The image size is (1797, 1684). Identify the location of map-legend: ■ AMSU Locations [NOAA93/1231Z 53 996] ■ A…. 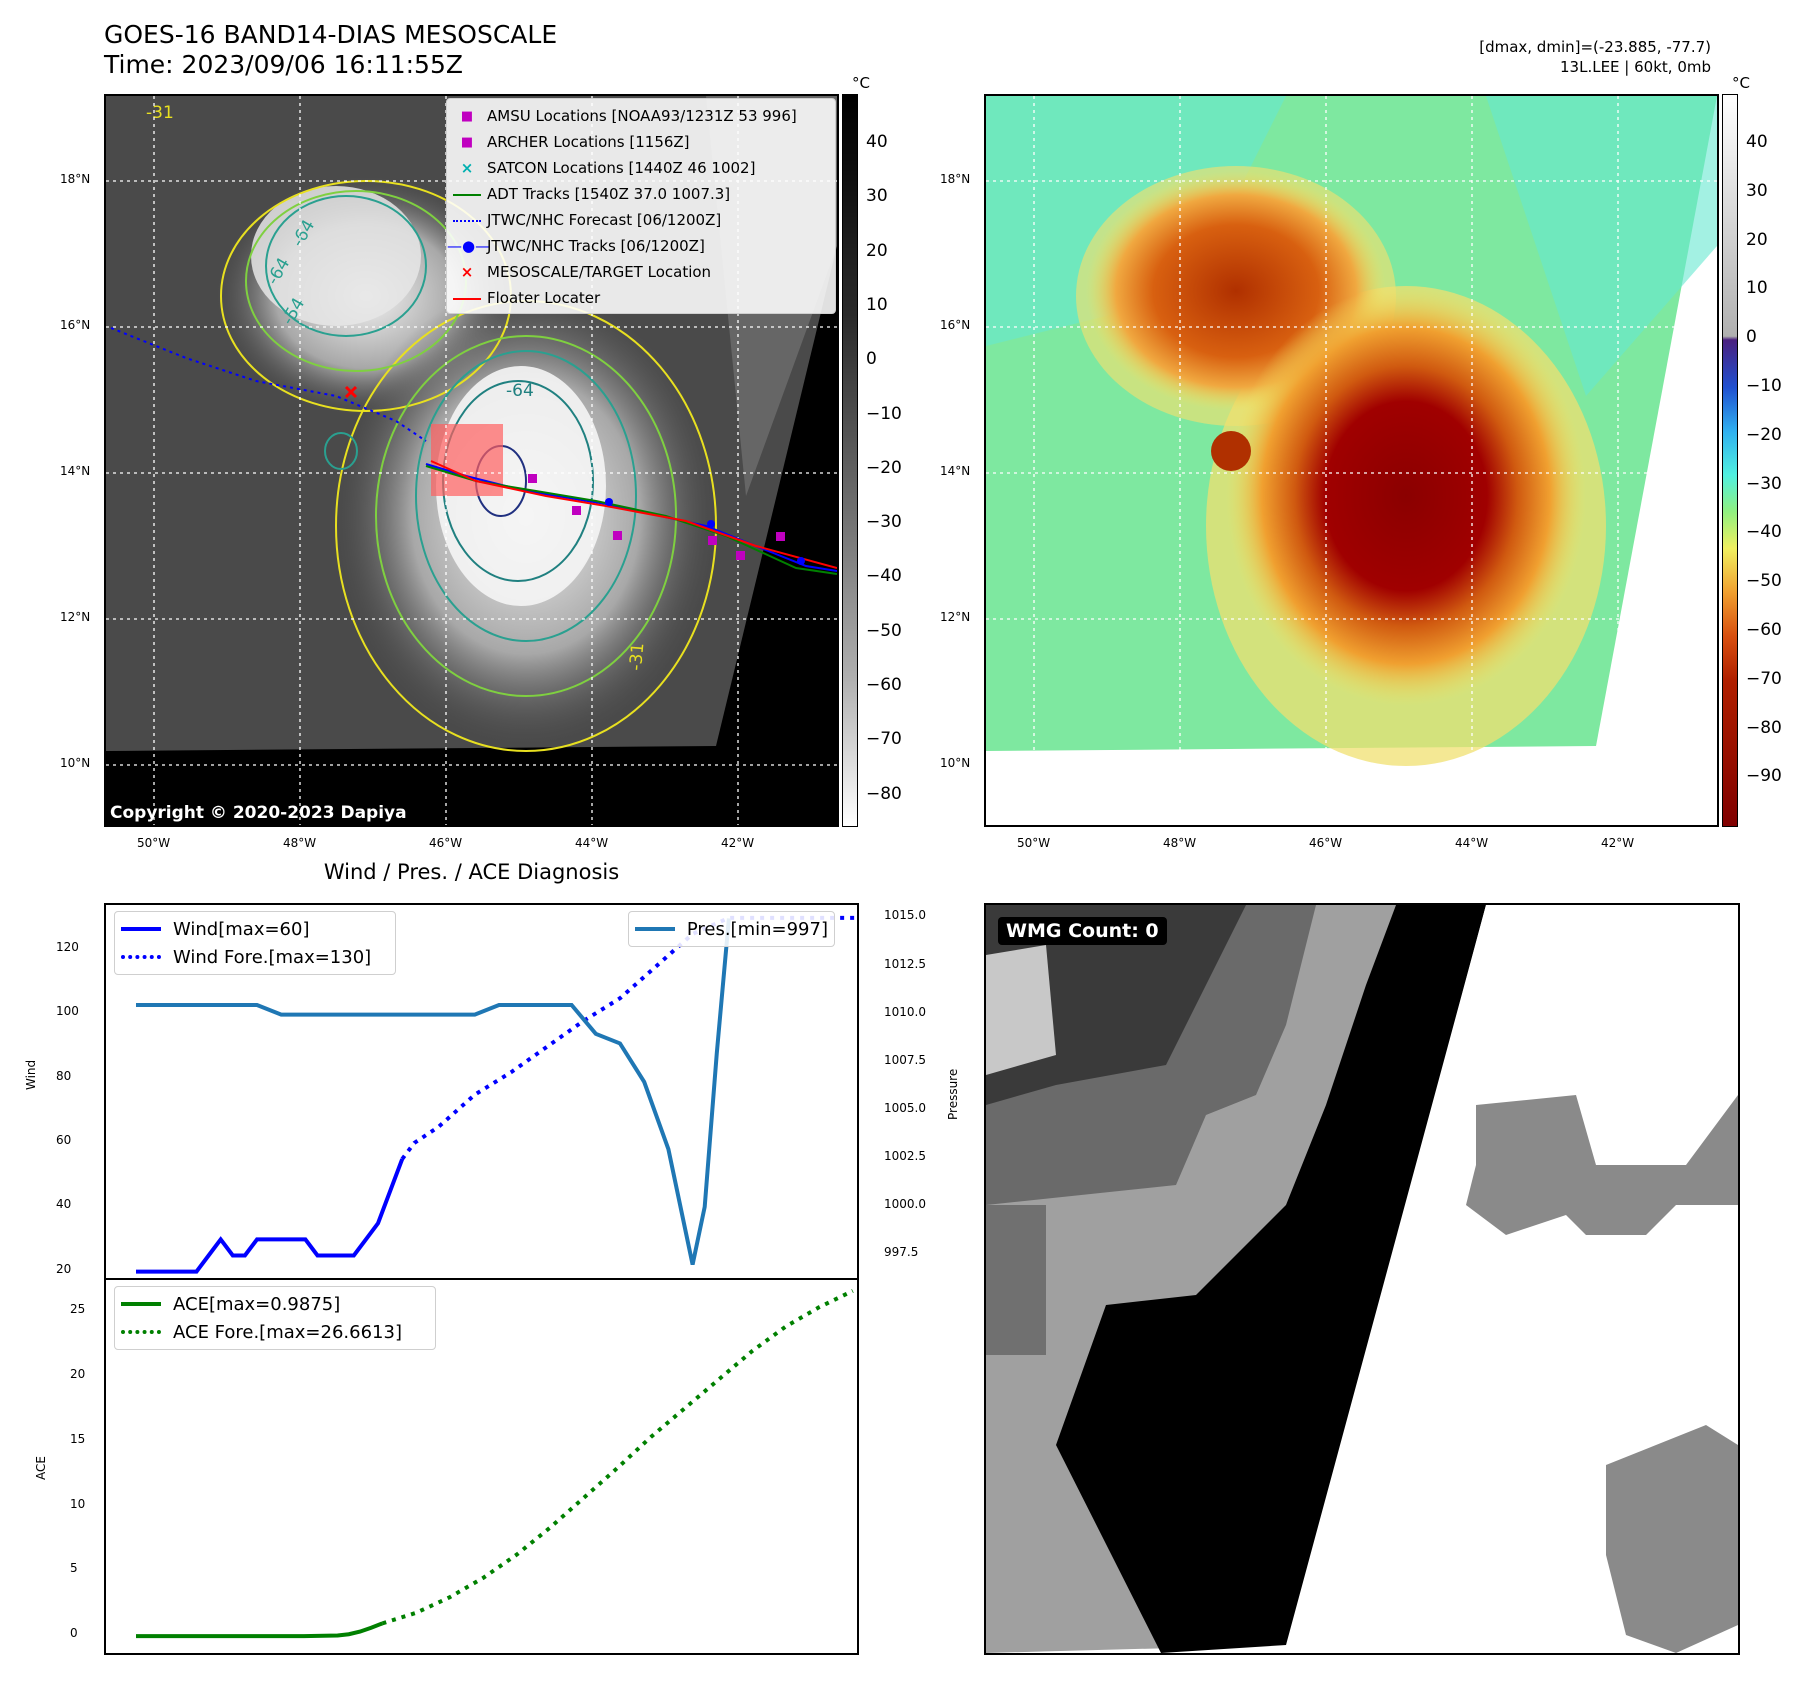
(641, 206).